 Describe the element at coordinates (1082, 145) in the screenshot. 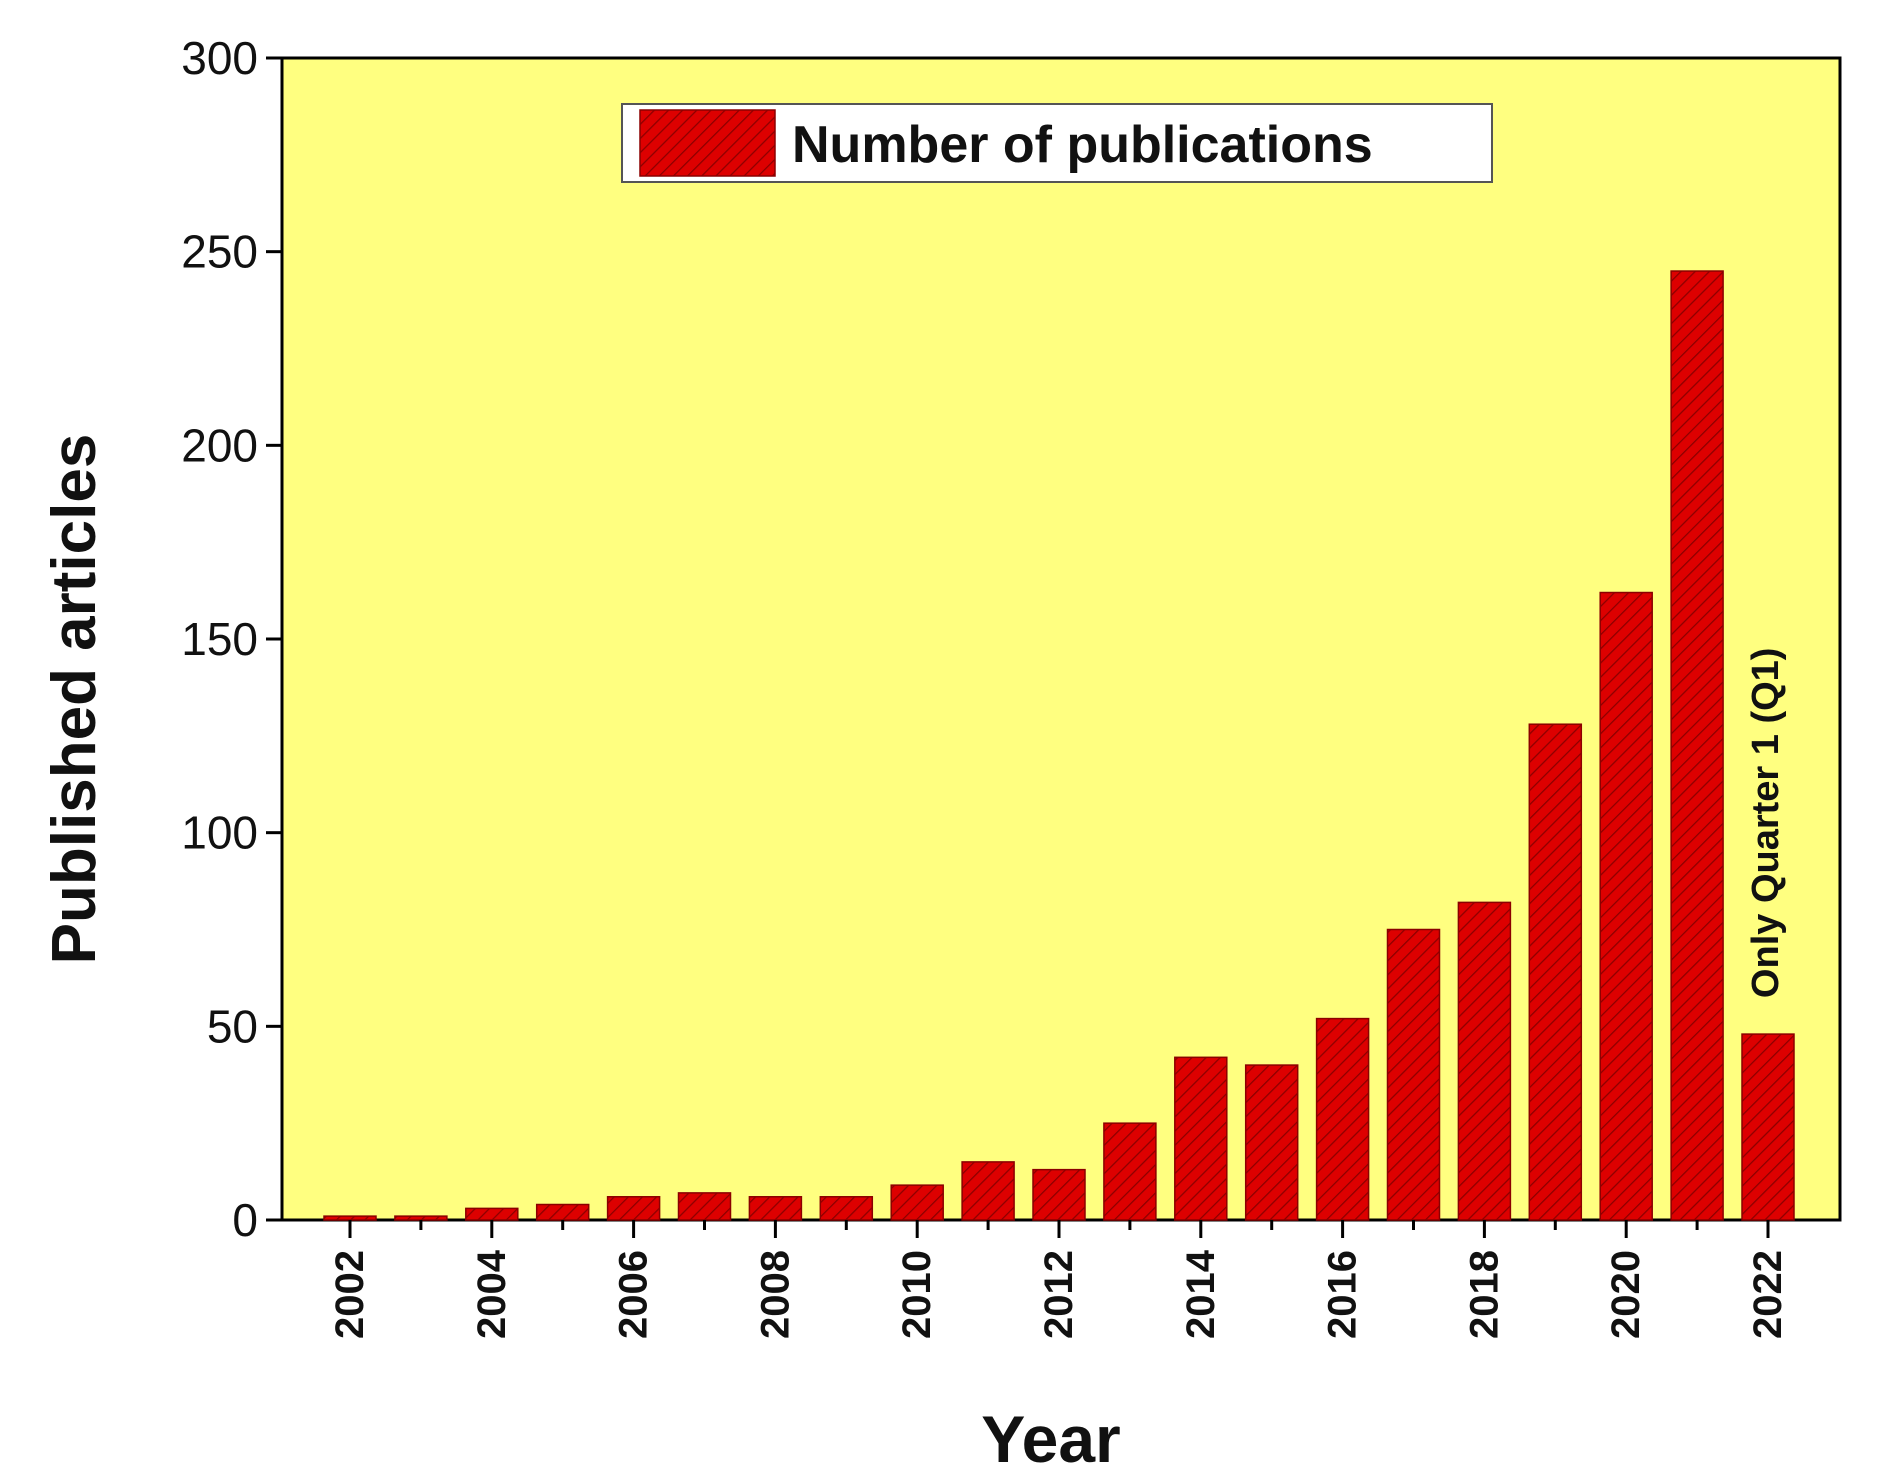

I see `legend-label: Number of publications` at that location.